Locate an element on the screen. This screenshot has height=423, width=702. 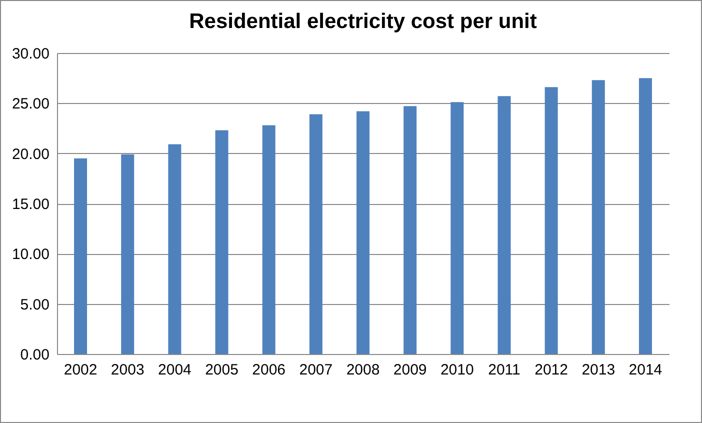
y-tick-label: 10.00 is located at coordinates (31, 255).